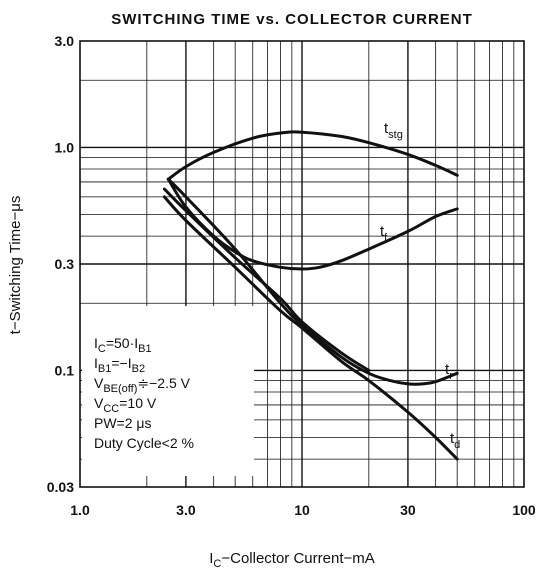  What do you see at coordinates (393, 130) in the screenshot?
I see `series-label-0: tstg` at bounding box center [393, 130].